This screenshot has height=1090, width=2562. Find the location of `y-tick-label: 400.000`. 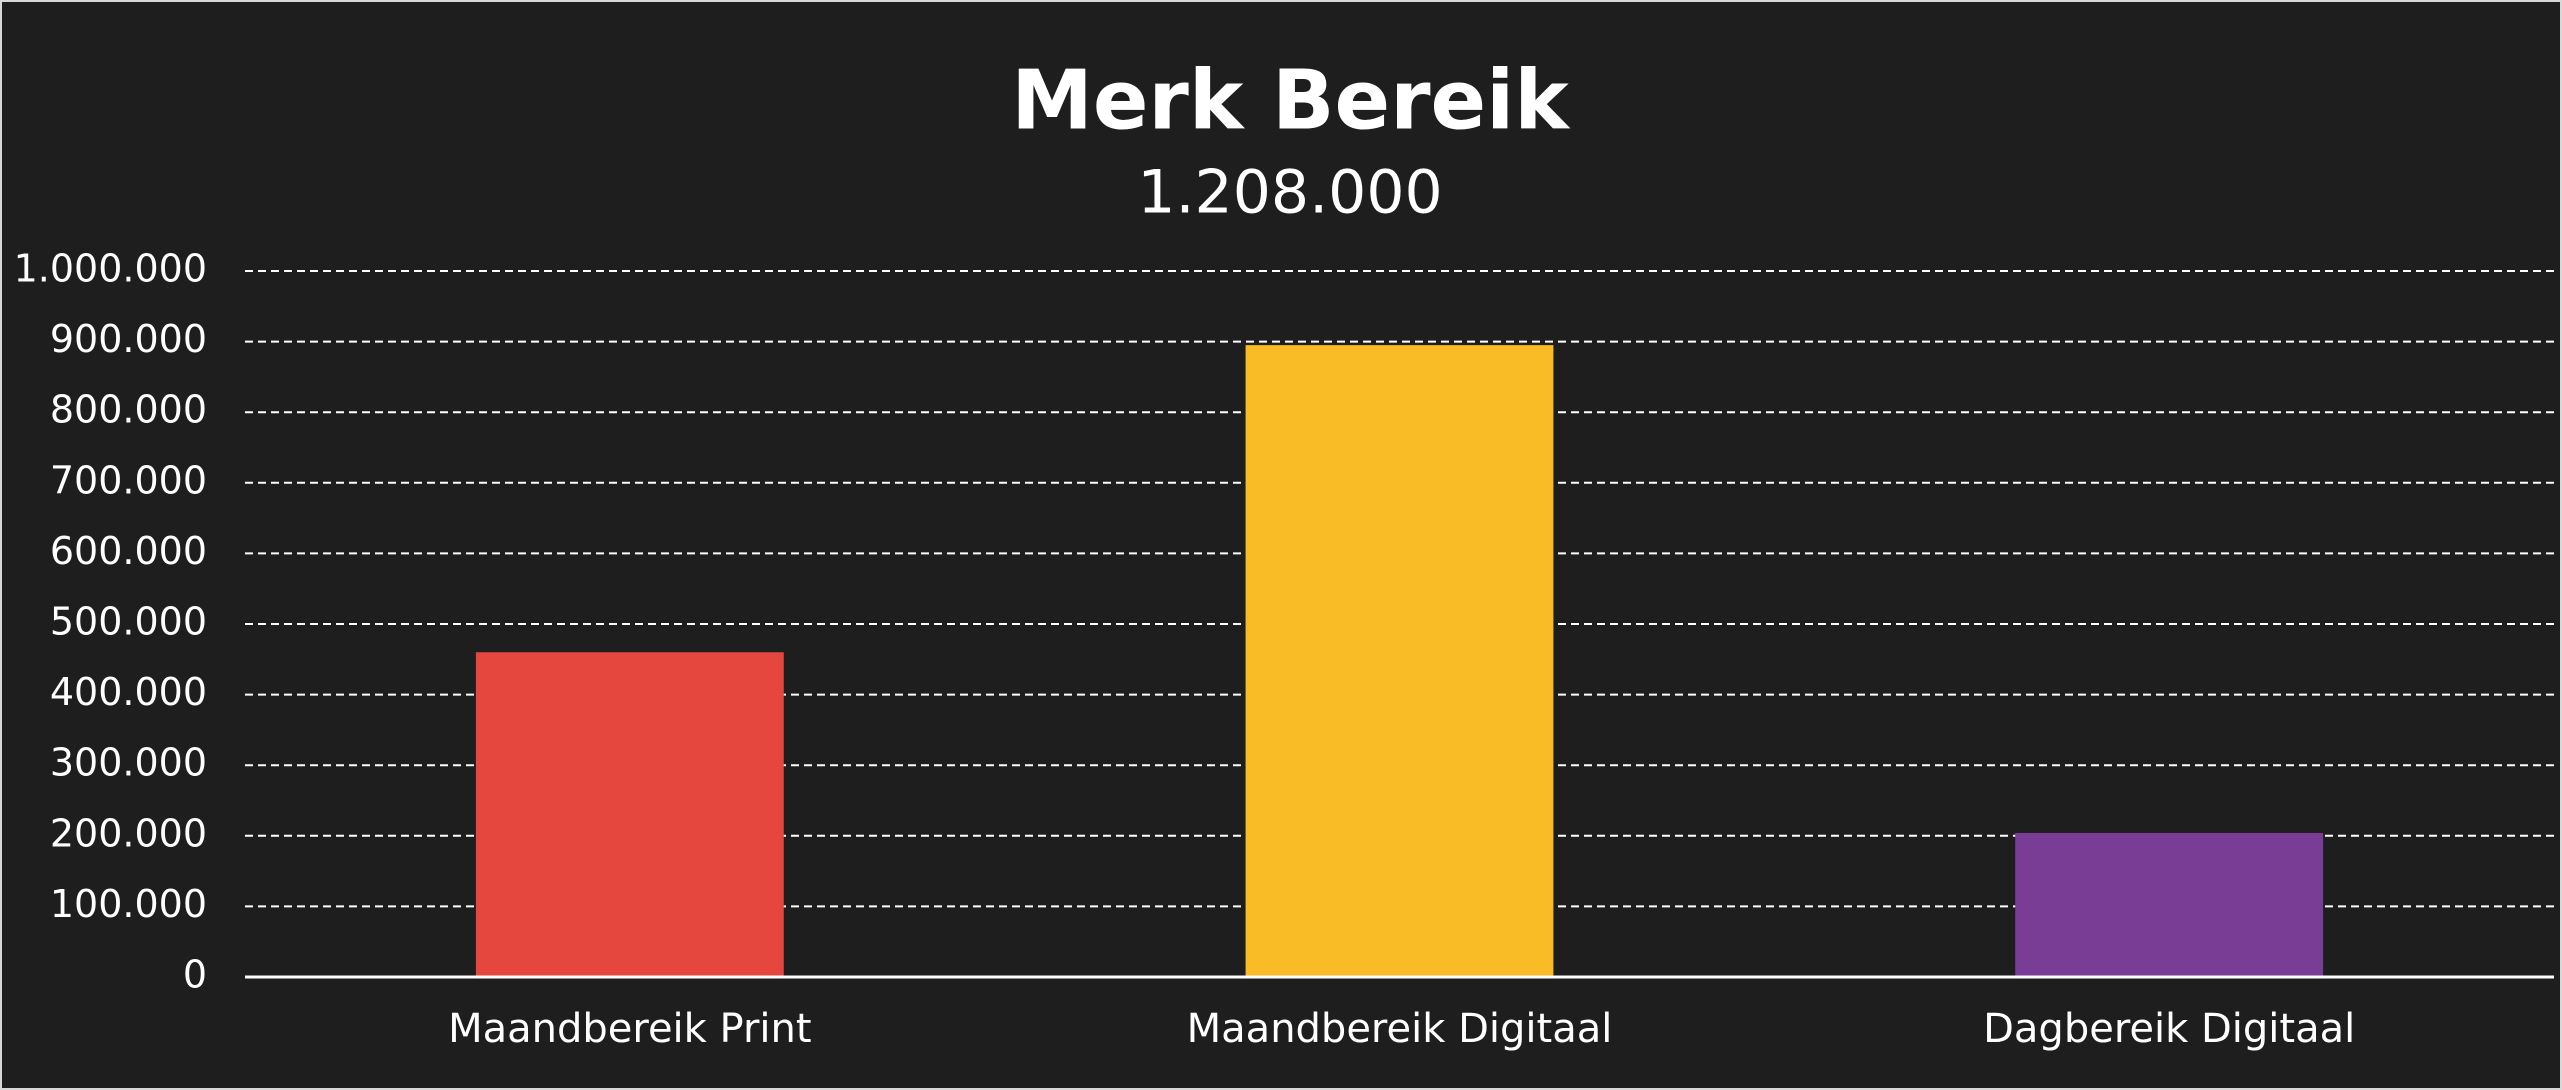

y-tick-label: 400.000 is located at coordinates (128, 692).